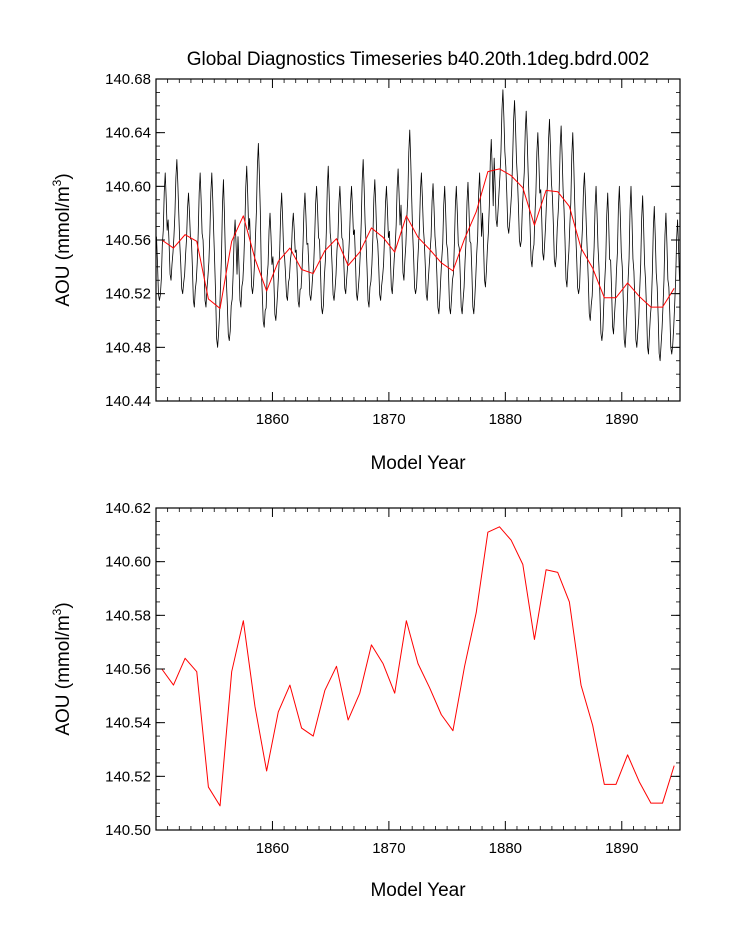  I want to click on top-y-label-main: AOU (mmol/m, so click(63, 246).